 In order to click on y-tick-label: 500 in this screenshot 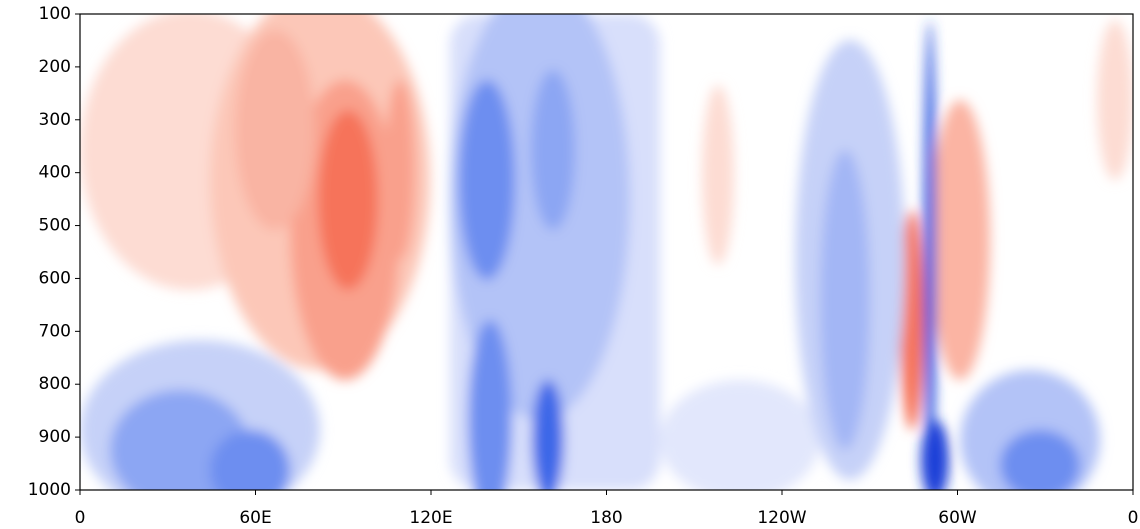, I will do `click(55, 226)`.